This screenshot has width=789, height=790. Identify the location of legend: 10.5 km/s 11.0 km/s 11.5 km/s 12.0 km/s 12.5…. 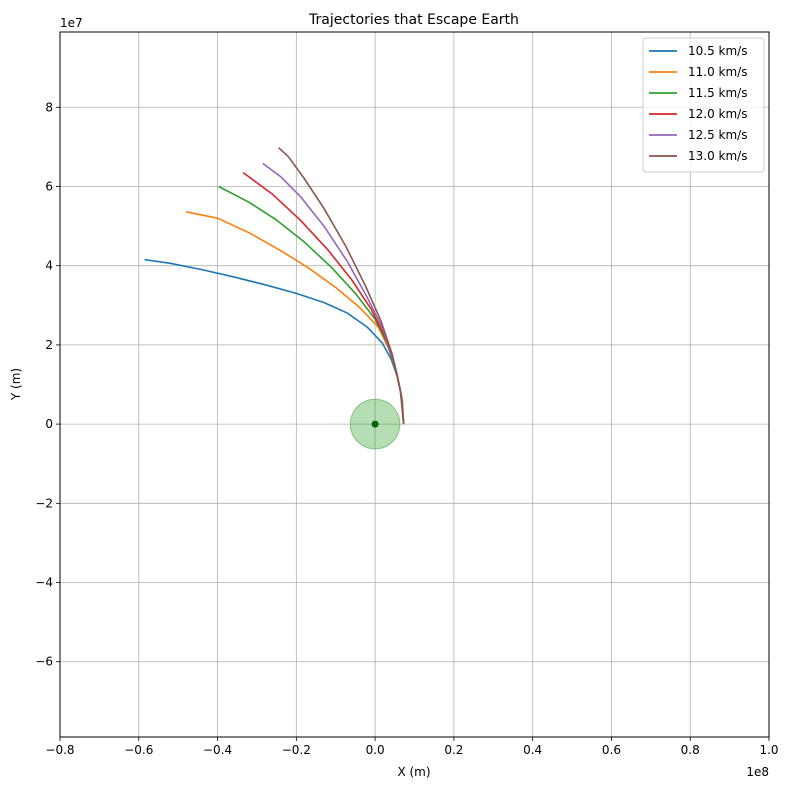
(703, 105).